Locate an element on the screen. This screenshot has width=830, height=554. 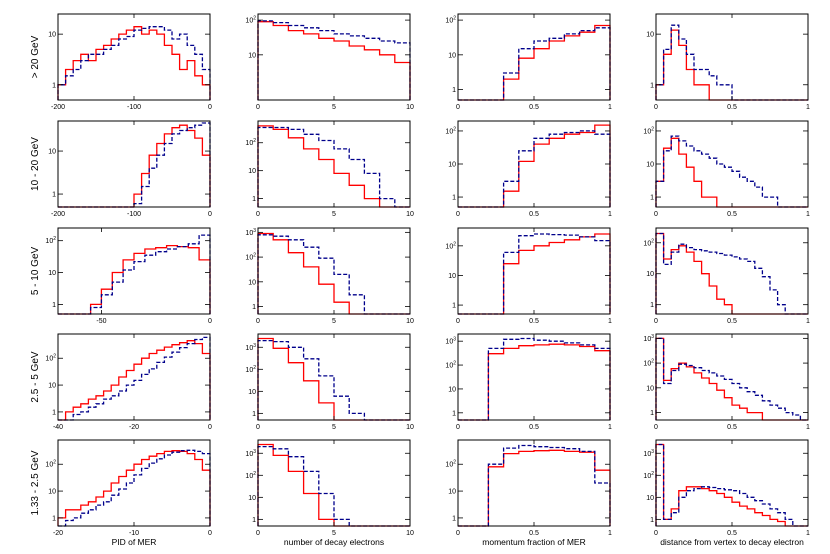
panel-r4-c1: 0 5 10 1 10 10² 10³ is located at coordinates (329, 488).